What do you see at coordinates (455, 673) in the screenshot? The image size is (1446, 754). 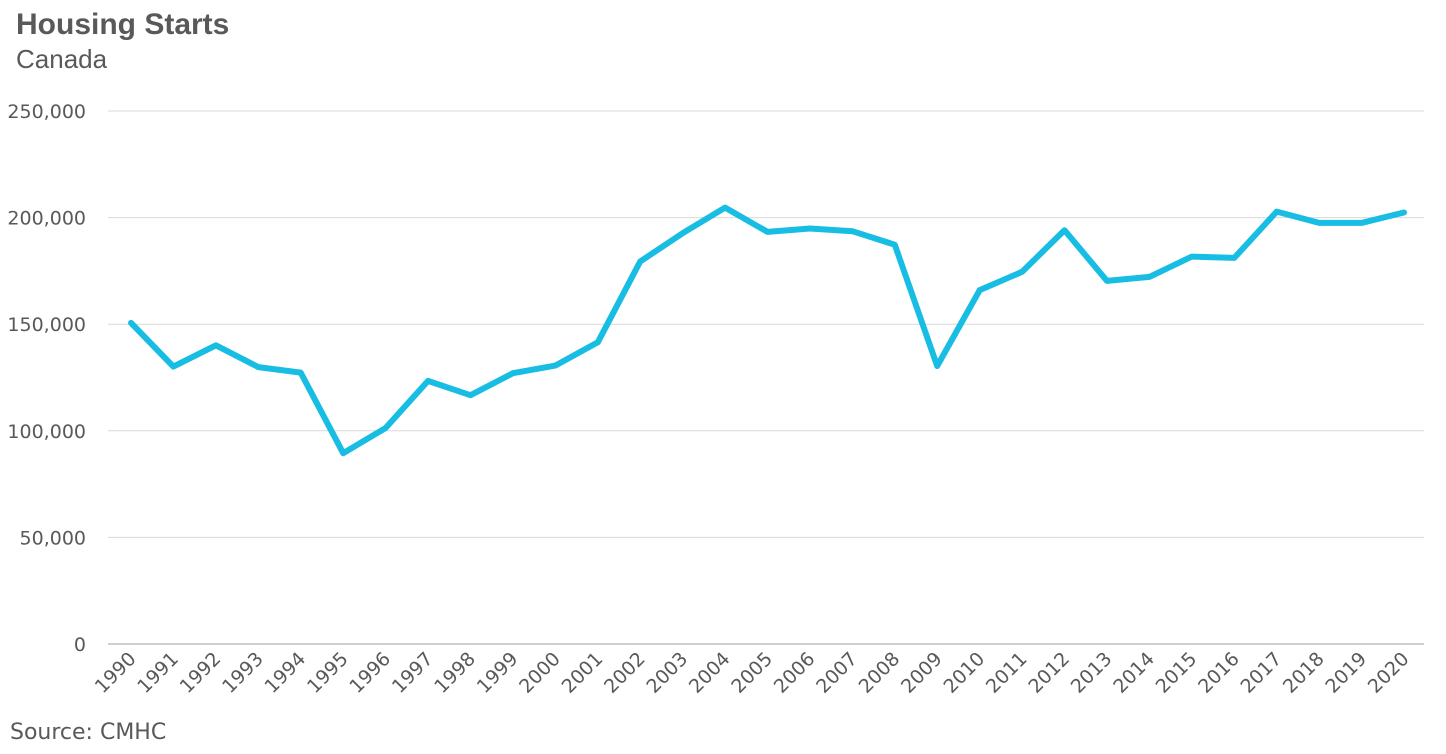 I see `x-tick-label: 1998` at bounding box center [455, 673].